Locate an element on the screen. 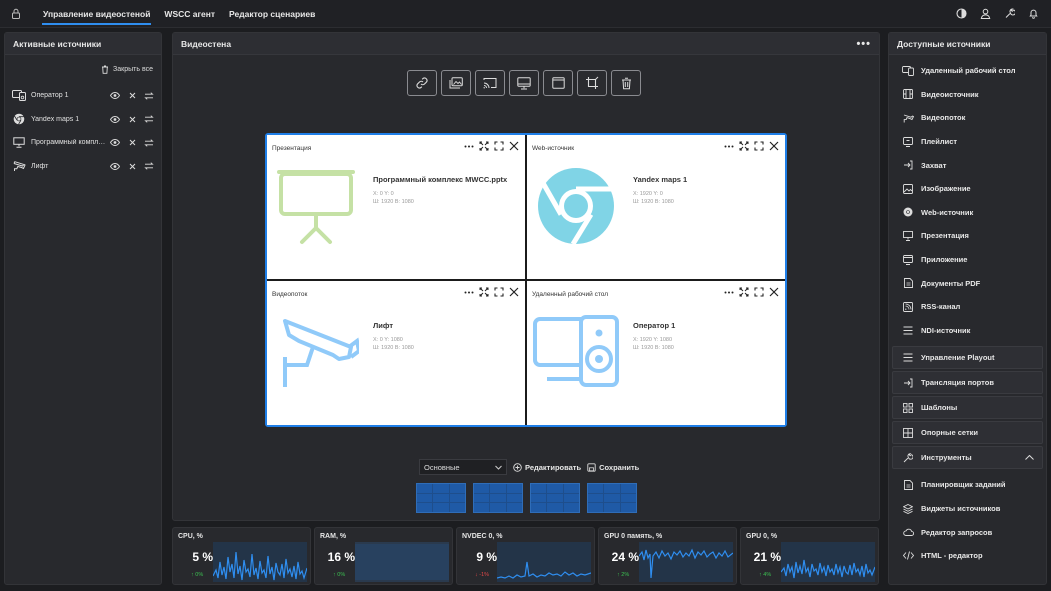  group-grids: Опорные сетки is located at coordinates (967, 433).